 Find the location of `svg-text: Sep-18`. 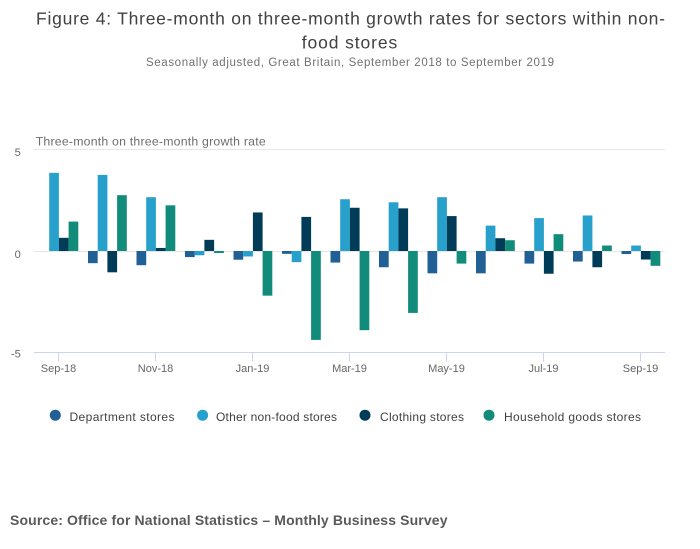

svg-text: Sep-18 is located at coordinates (58, 369).